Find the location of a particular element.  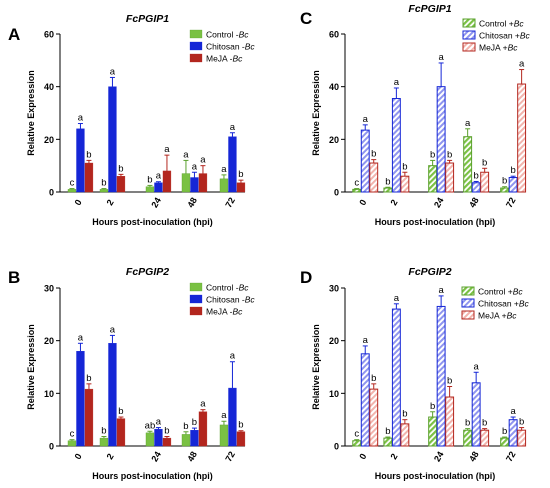

panel-letter: A is located at coordinates (14, 34).